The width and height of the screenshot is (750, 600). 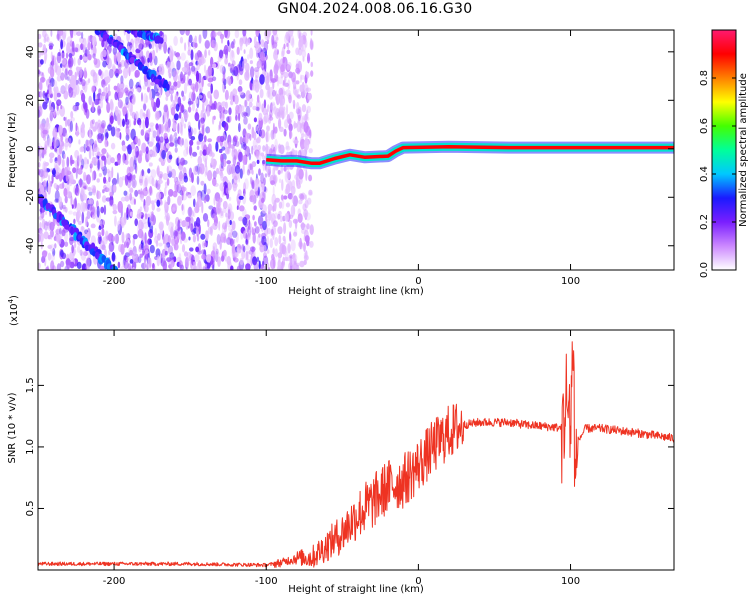 I want to click on snr-y-label: SNR (10 * v/v), so click(x=12, y=427).